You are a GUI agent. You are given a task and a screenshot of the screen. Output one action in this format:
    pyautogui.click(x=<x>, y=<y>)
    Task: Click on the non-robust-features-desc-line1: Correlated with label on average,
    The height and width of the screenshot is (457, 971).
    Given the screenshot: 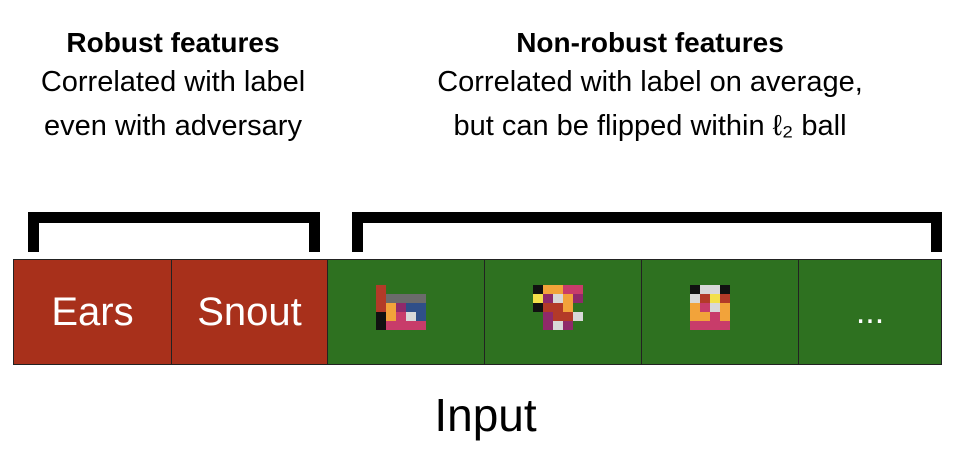 What is the action you would take?
    pyautogui.click(x=650, y=82)
    